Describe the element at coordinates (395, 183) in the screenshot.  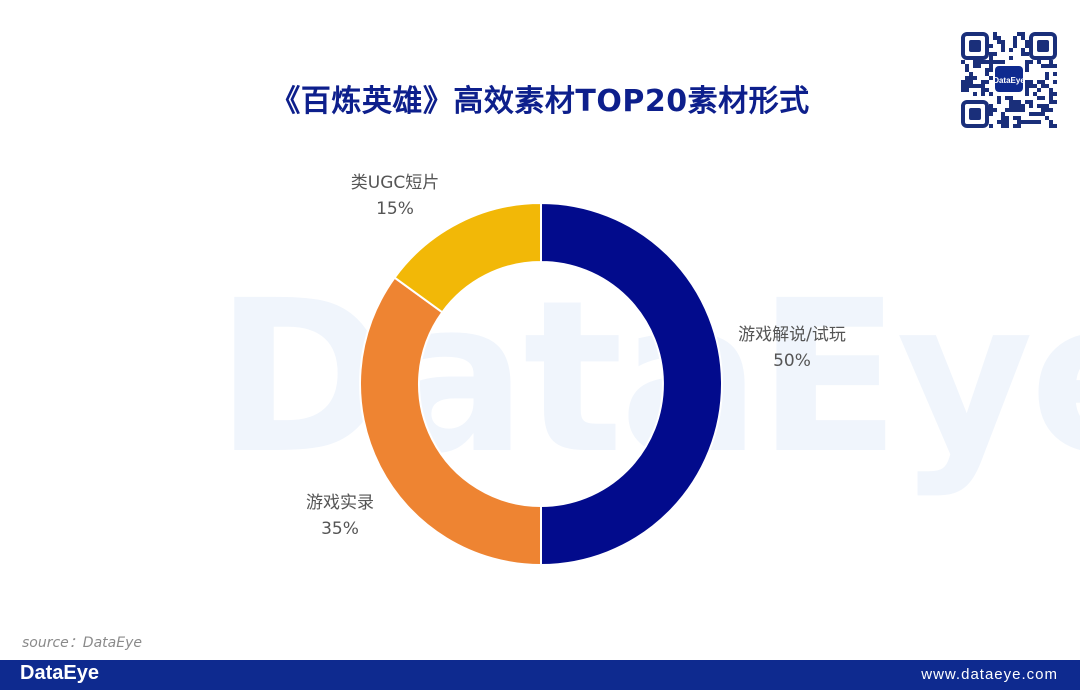
I see `slice-name: 类UGC短片` at that location.